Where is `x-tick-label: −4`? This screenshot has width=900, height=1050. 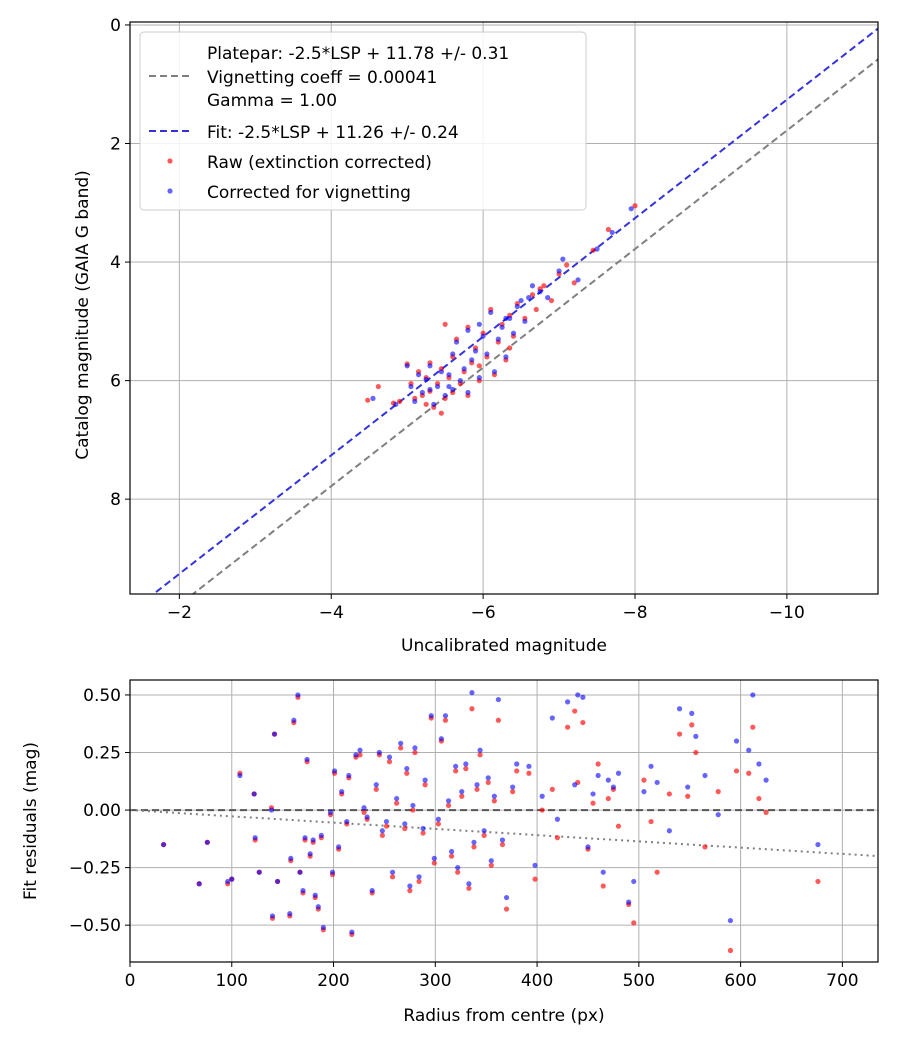 x-tick-label: −4 is located at coordinates (331, 613).